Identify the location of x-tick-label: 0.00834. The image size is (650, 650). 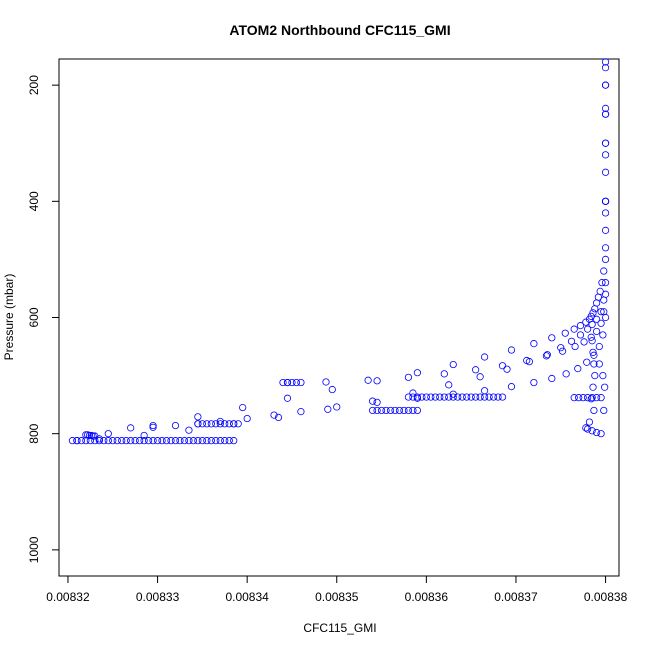
(247, 597).